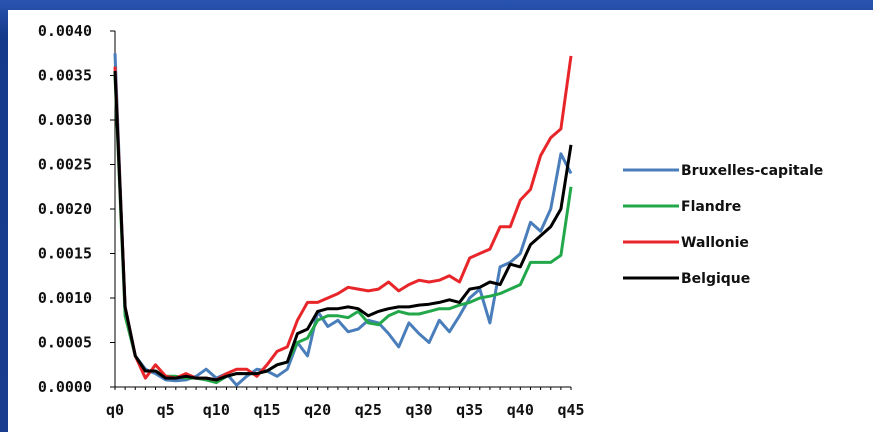 The height and width of the screenshot is (432, 873). What do you see at coordinates (65, 343) in the screenshot?
I see `y-tick-label: 0.0005` at bounding box center [65, 343].